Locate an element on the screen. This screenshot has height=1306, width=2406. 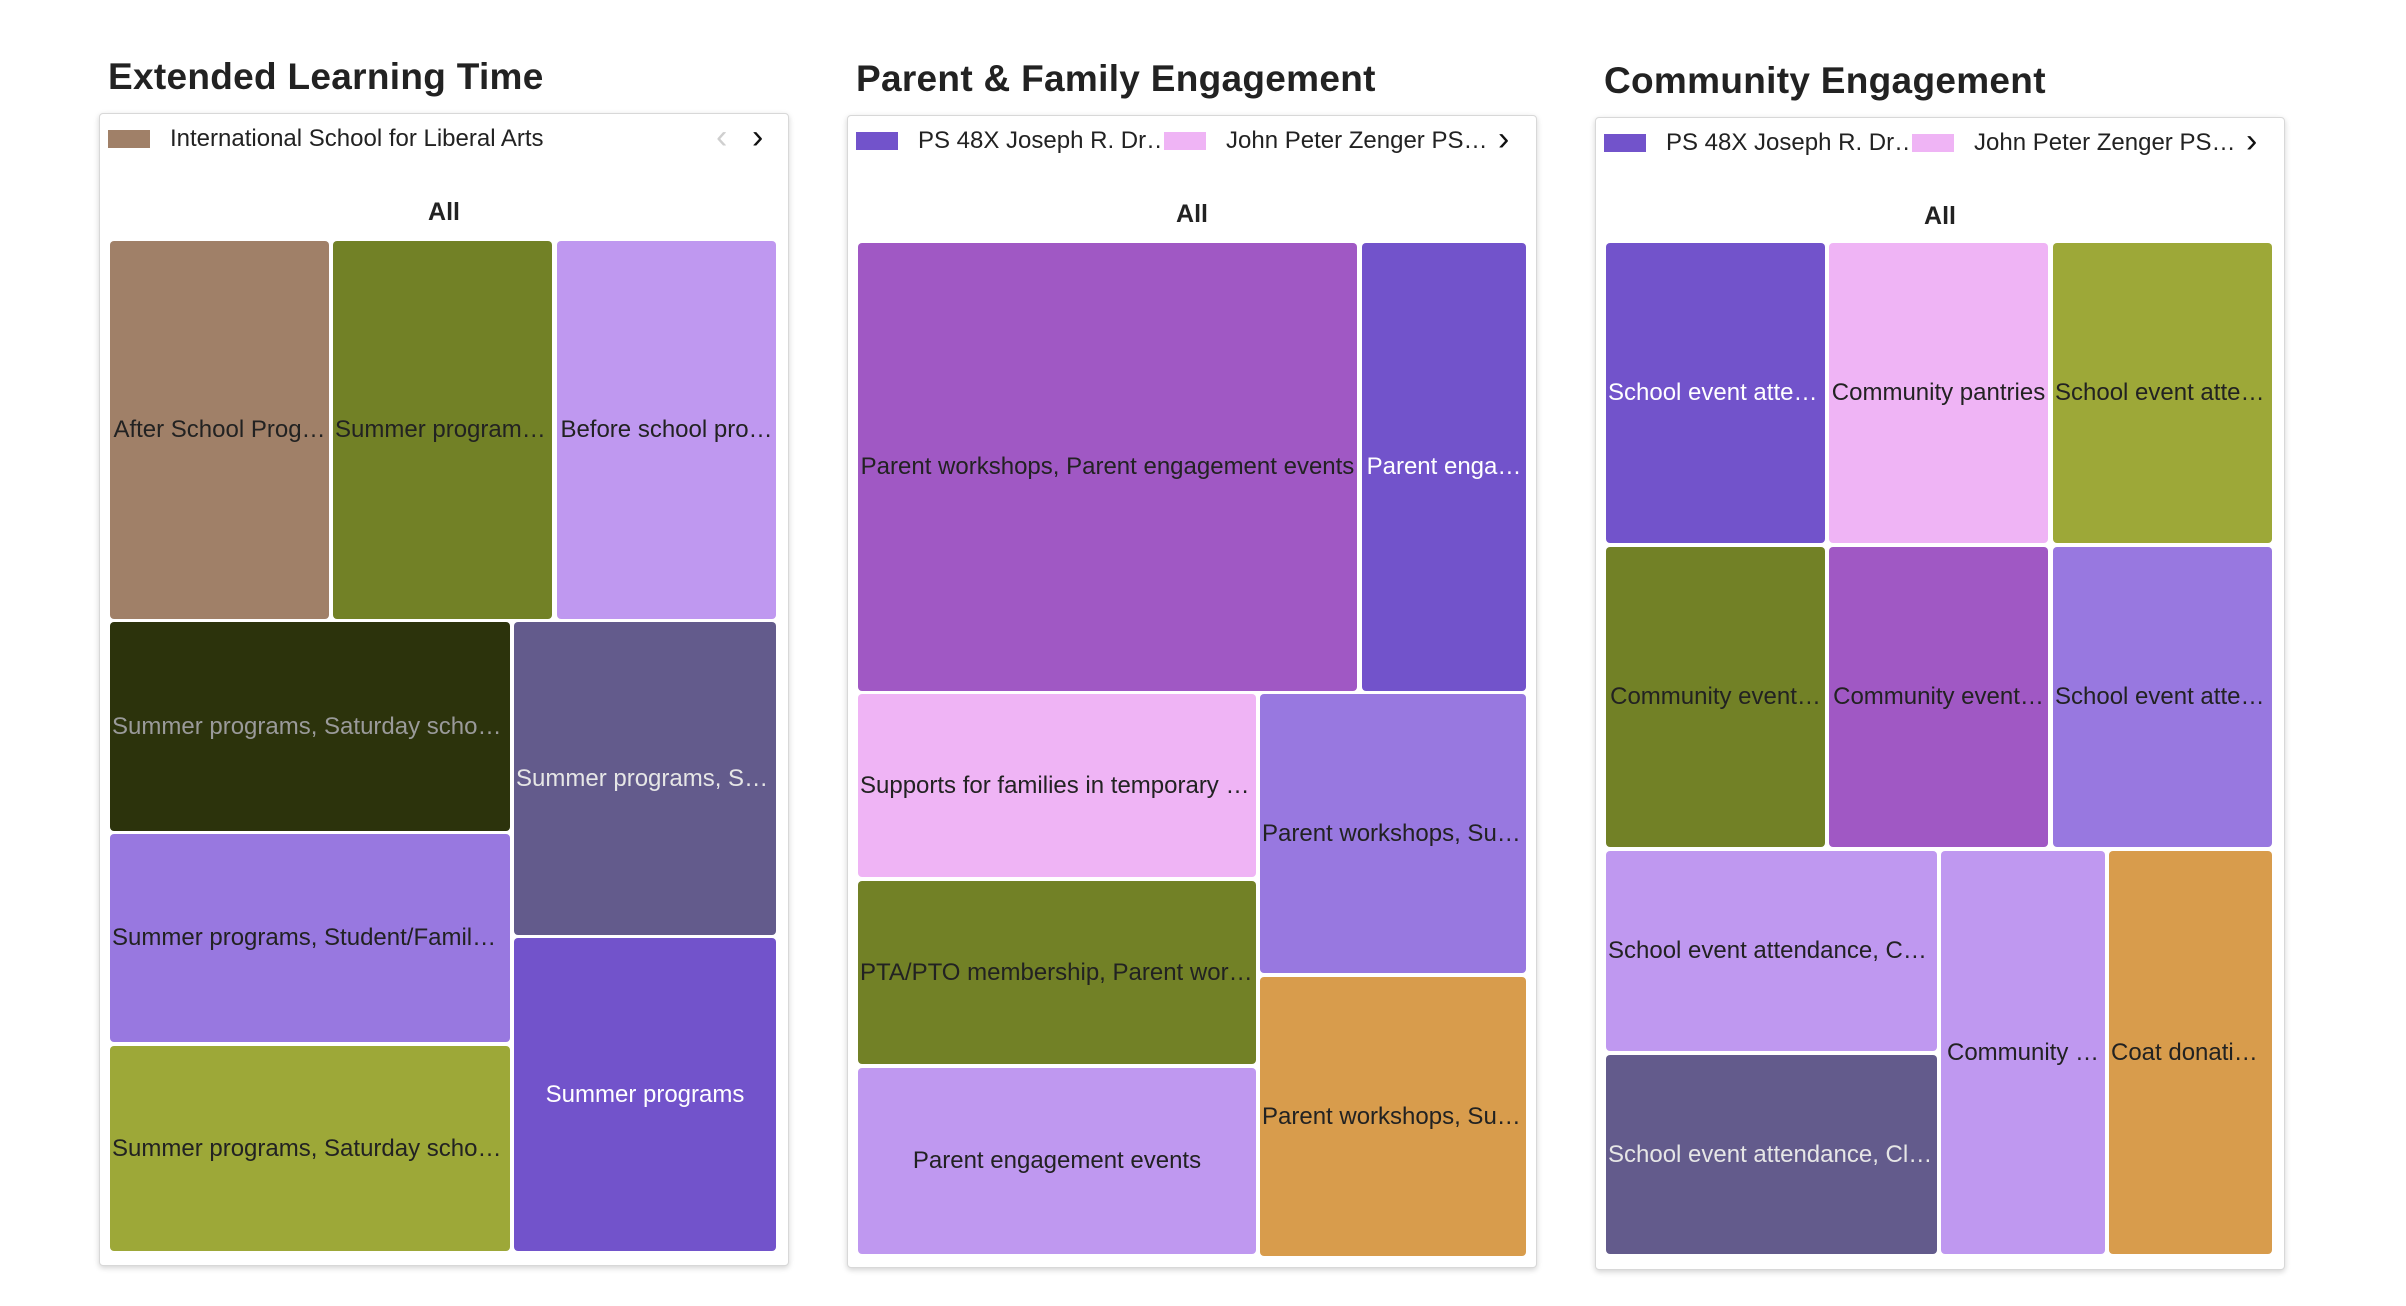
treemap-tile-label: Summer programs is located at coordinates (645, 1094).